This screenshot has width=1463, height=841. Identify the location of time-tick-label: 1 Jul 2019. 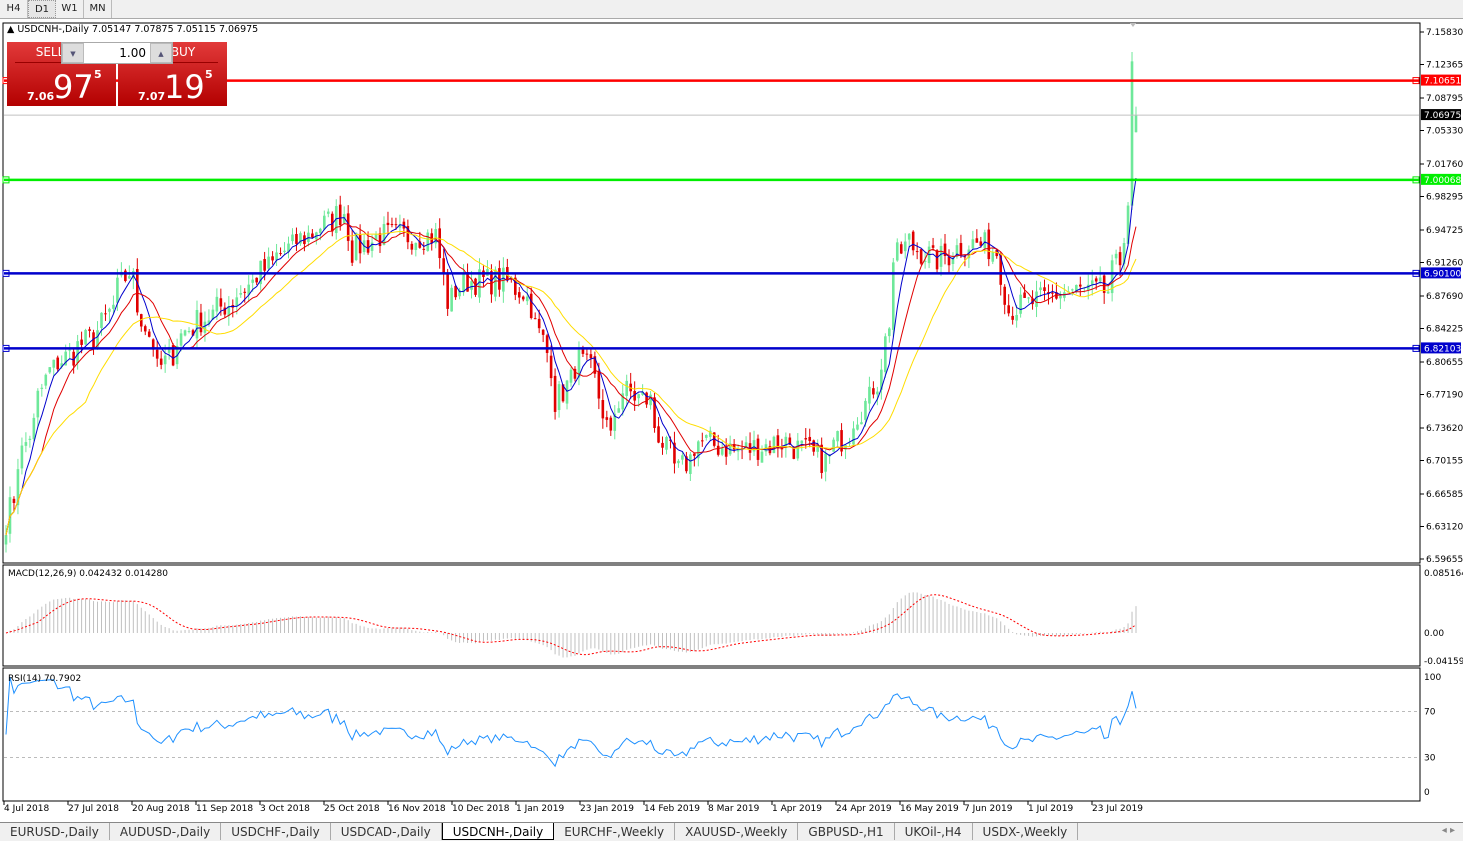
(1050, 809).